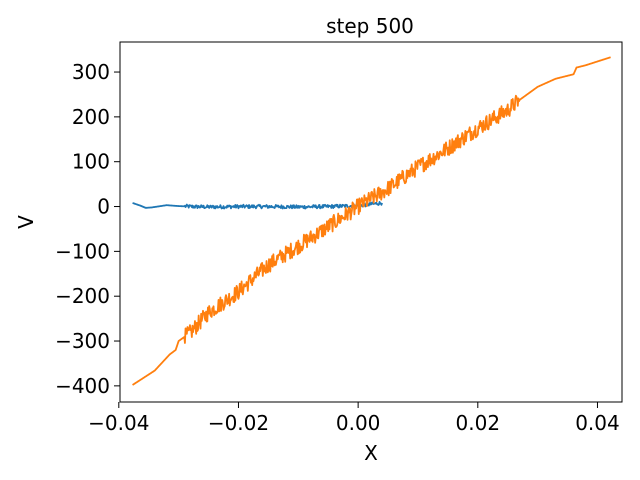 The image size is (640, 480). What do you see at coordinates (478, 423) in the screenshot?
I see `x-tick-label: 0.02` at bounding box center [478, 423].